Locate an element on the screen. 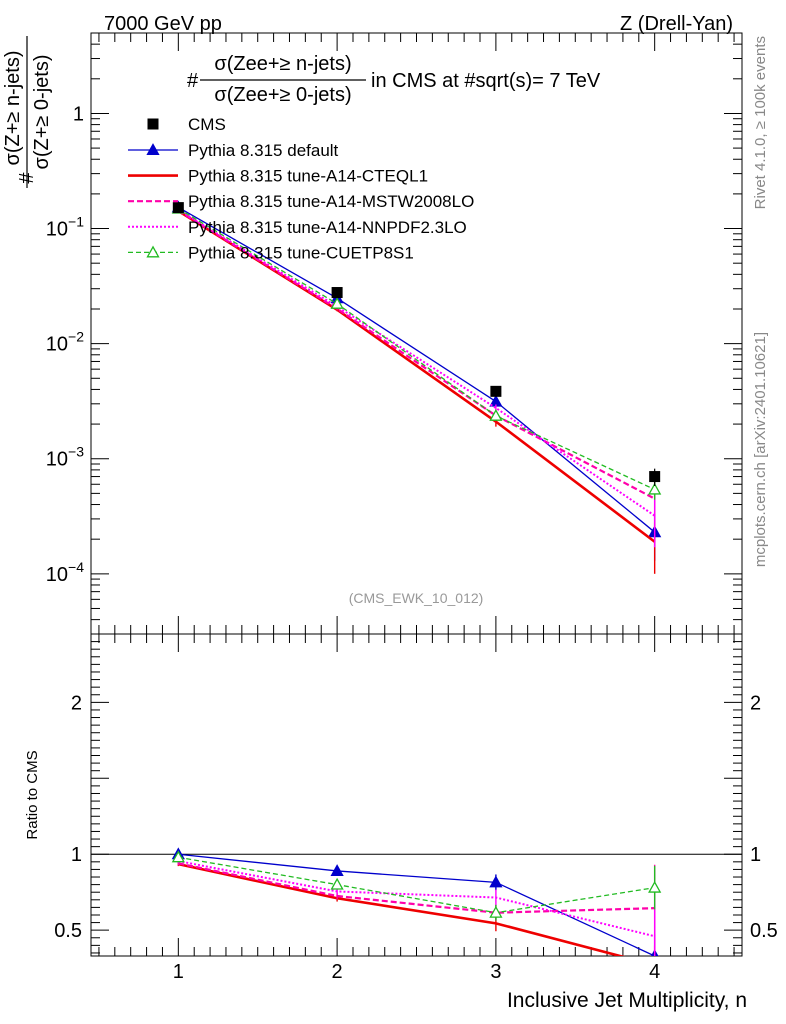 This screenshot has width=786, height=1024. legend-label-cms: CMS is located at coordinates (207, 124).